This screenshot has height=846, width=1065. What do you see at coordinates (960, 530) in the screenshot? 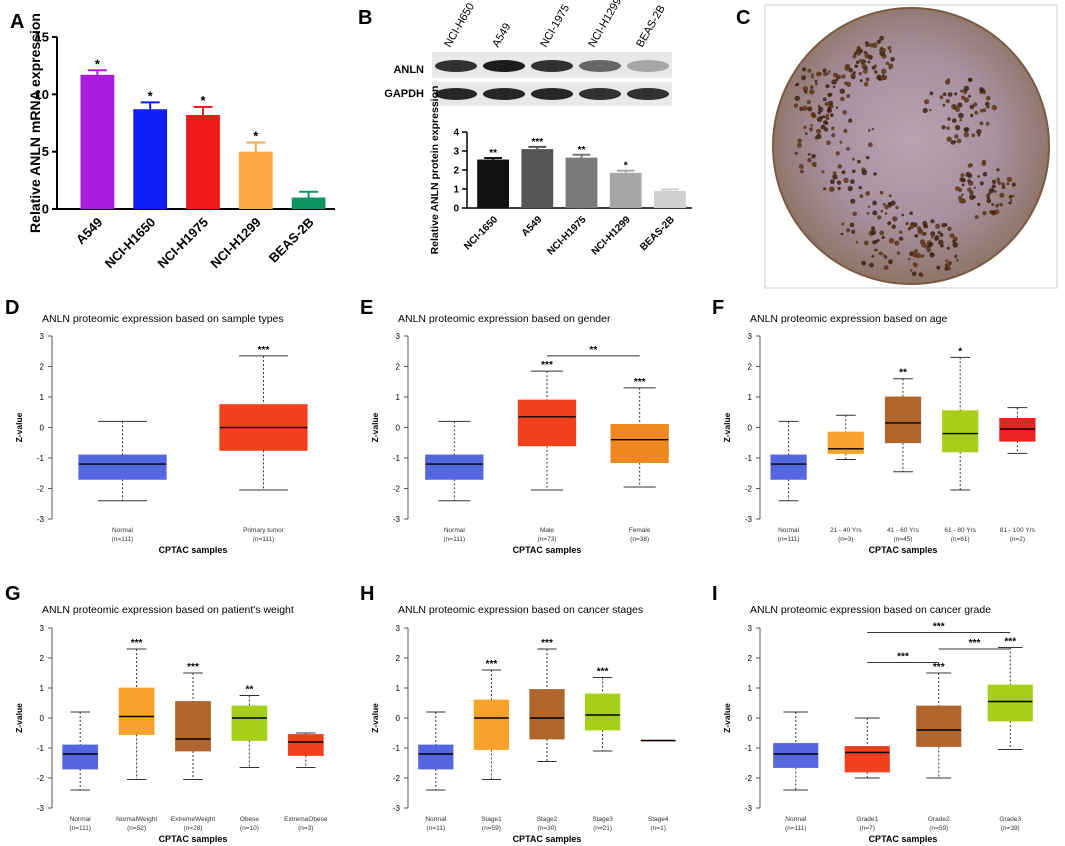
I see `x-category-label: 61 - 80 Yrs` at bounding box center [960, 530].